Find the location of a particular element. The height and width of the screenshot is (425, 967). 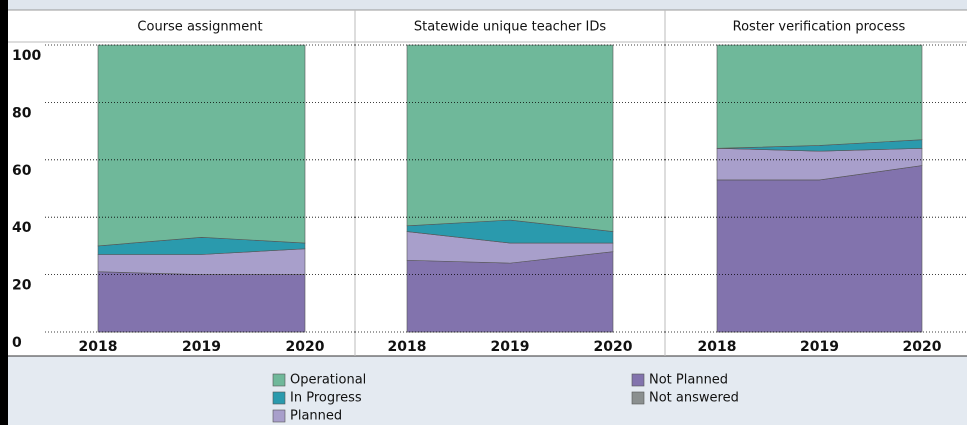

y-tick-label: 0 is located at coordinates (17, 343).